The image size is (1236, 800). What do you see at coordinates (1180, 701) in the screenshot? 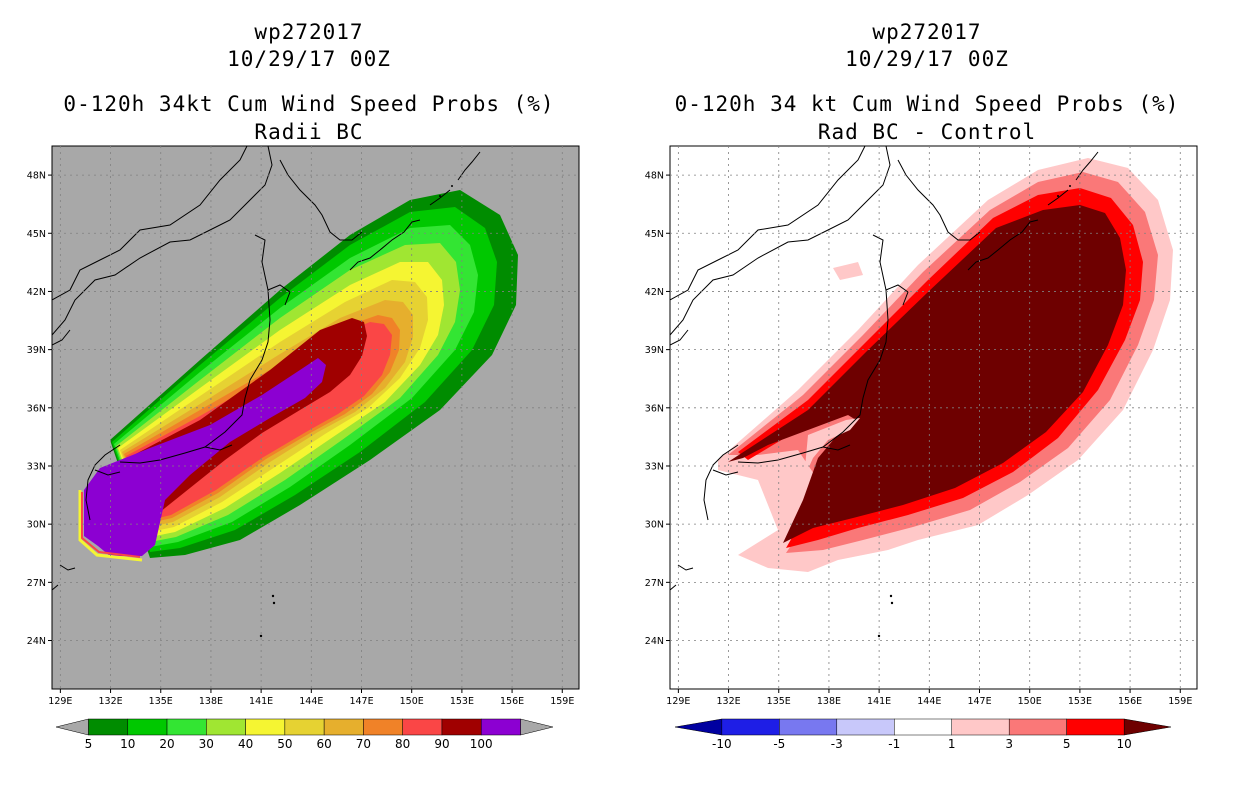
I see `right-tick-label-x: 159E` at bounding box center [1180, 701].